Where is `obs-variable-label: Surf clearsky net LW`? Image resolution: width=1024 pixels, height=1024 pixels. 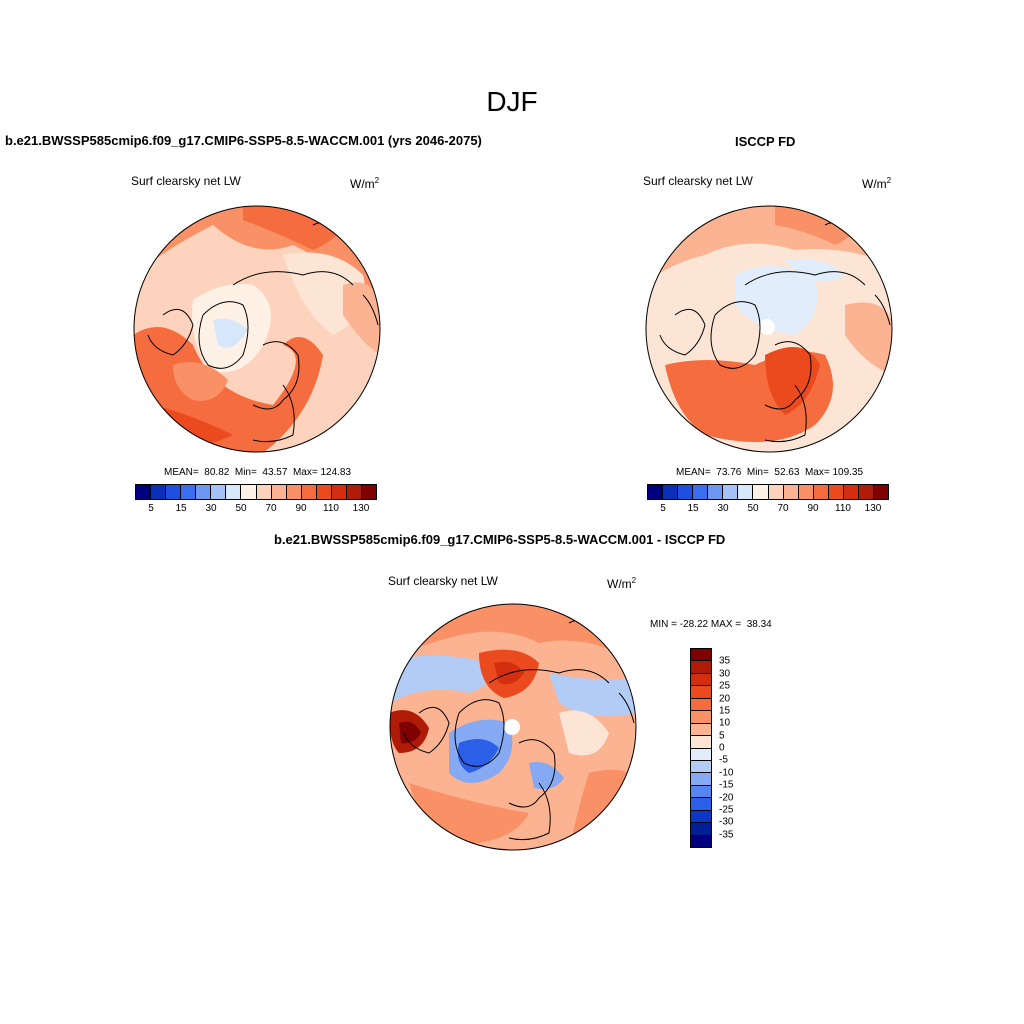
obs-variable-label: Surf clearsky net LW is located at coordinates (698, 181).